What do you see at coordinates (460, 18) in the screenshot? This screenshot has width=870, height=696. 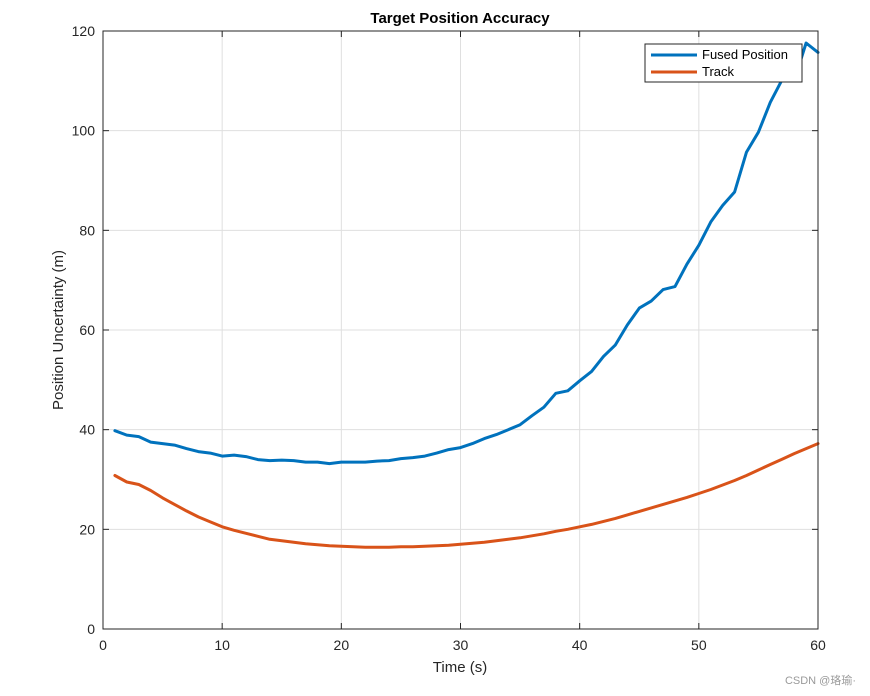 I see `chart-title: Target Position Accuracy` at bounding box center [460, 18].